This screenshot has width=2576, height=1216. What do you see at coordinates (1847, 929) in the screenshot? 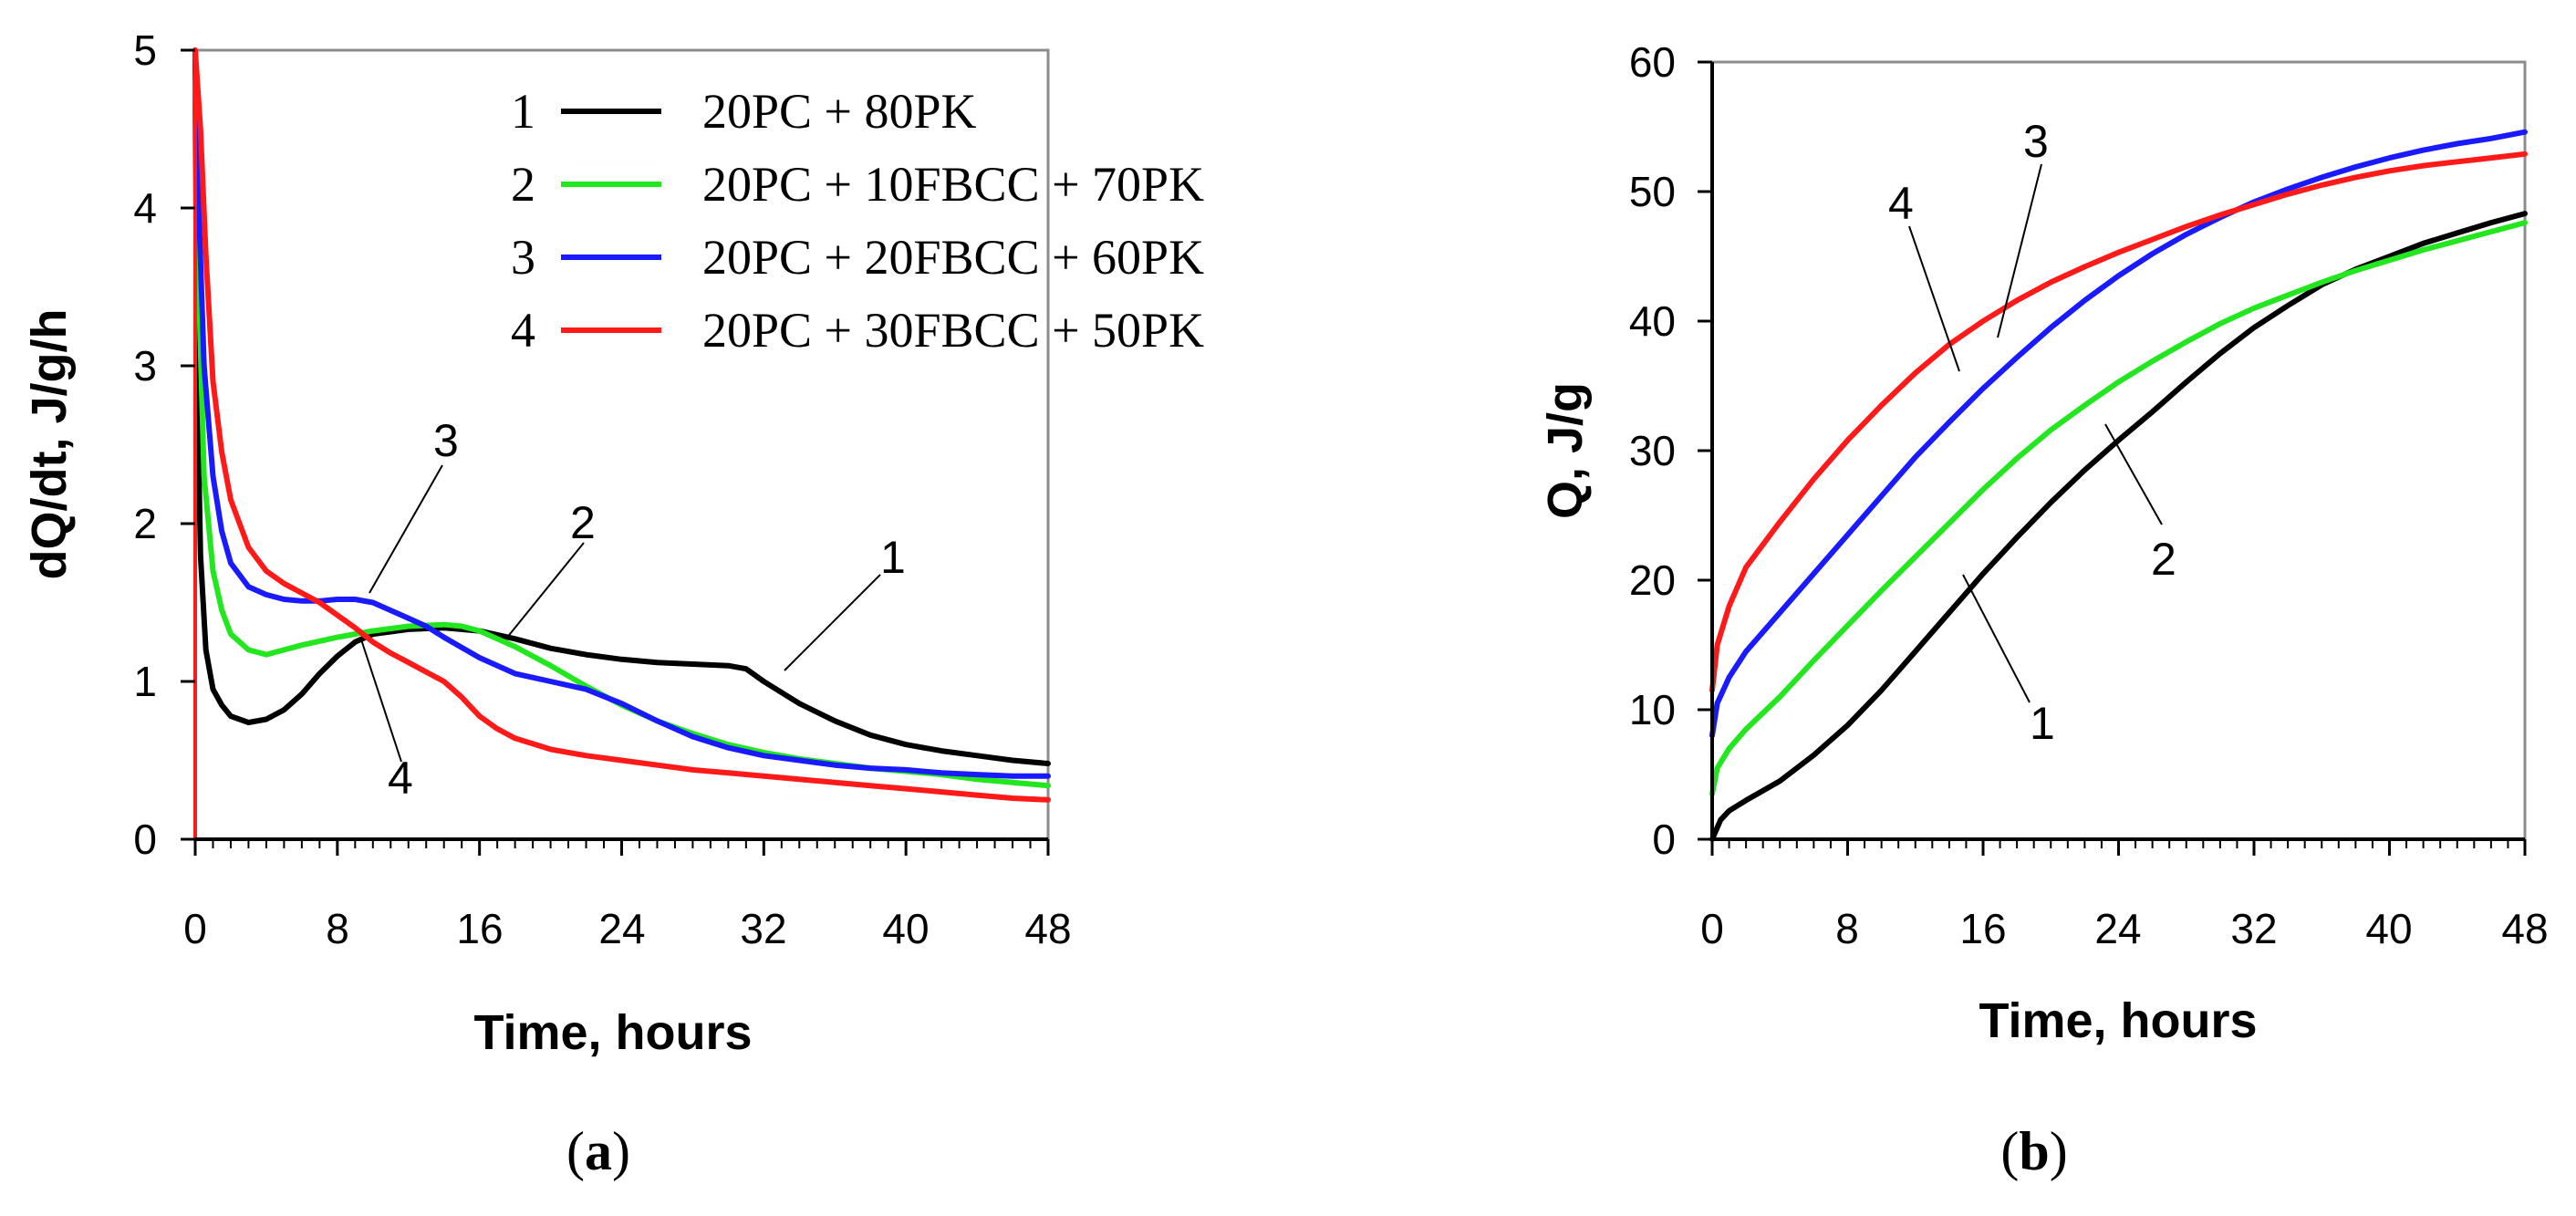
I see `panel-b-x-tick-label: 8` at bounding box center [1847, 929].